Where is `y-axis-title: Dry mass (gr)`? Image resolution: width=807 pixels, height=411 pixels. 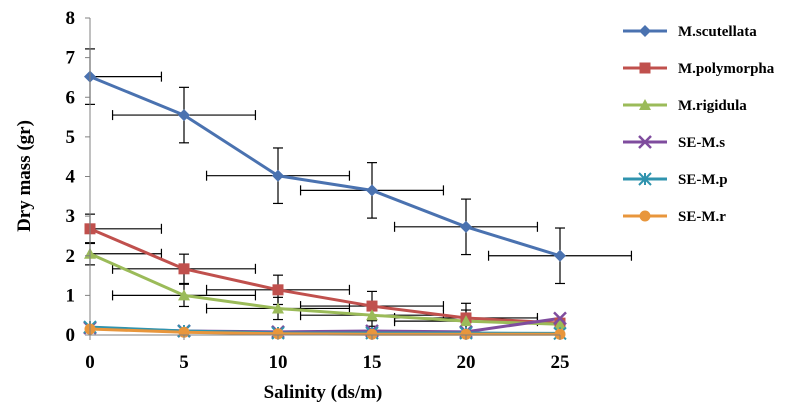
y-axis-title: Dry mass (gr) is located at coordinates (24, 176).